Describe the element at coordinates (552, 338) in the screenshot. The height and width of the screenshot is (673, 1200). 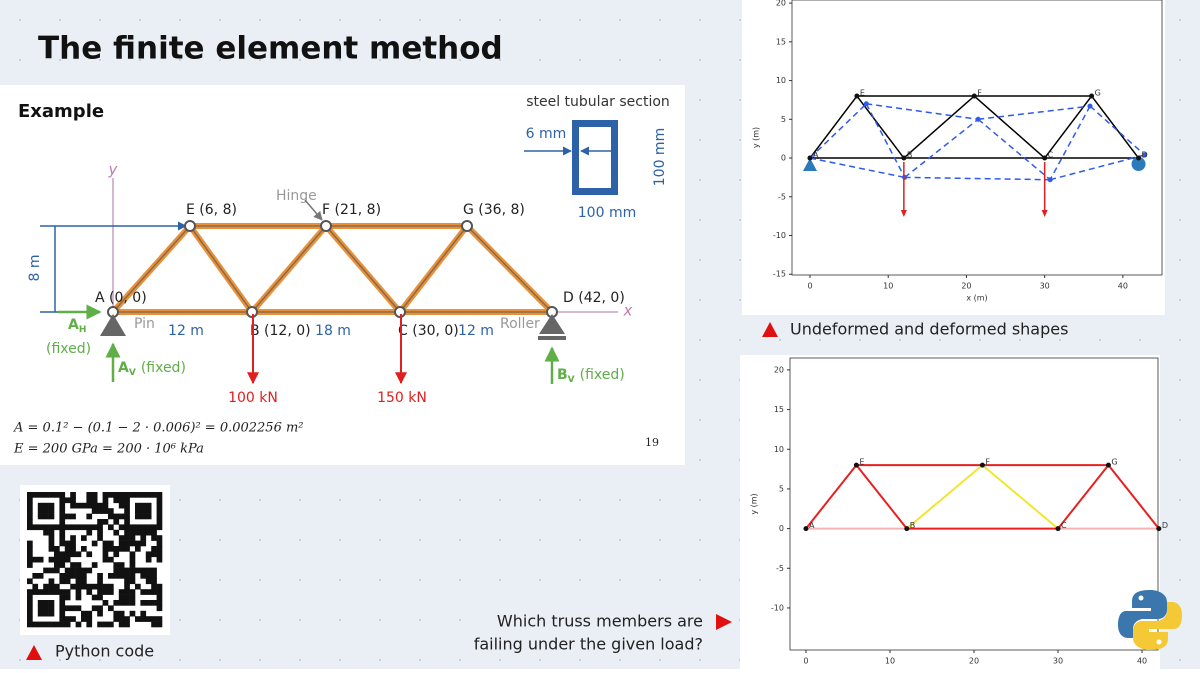
I see `roller-base` at that location.